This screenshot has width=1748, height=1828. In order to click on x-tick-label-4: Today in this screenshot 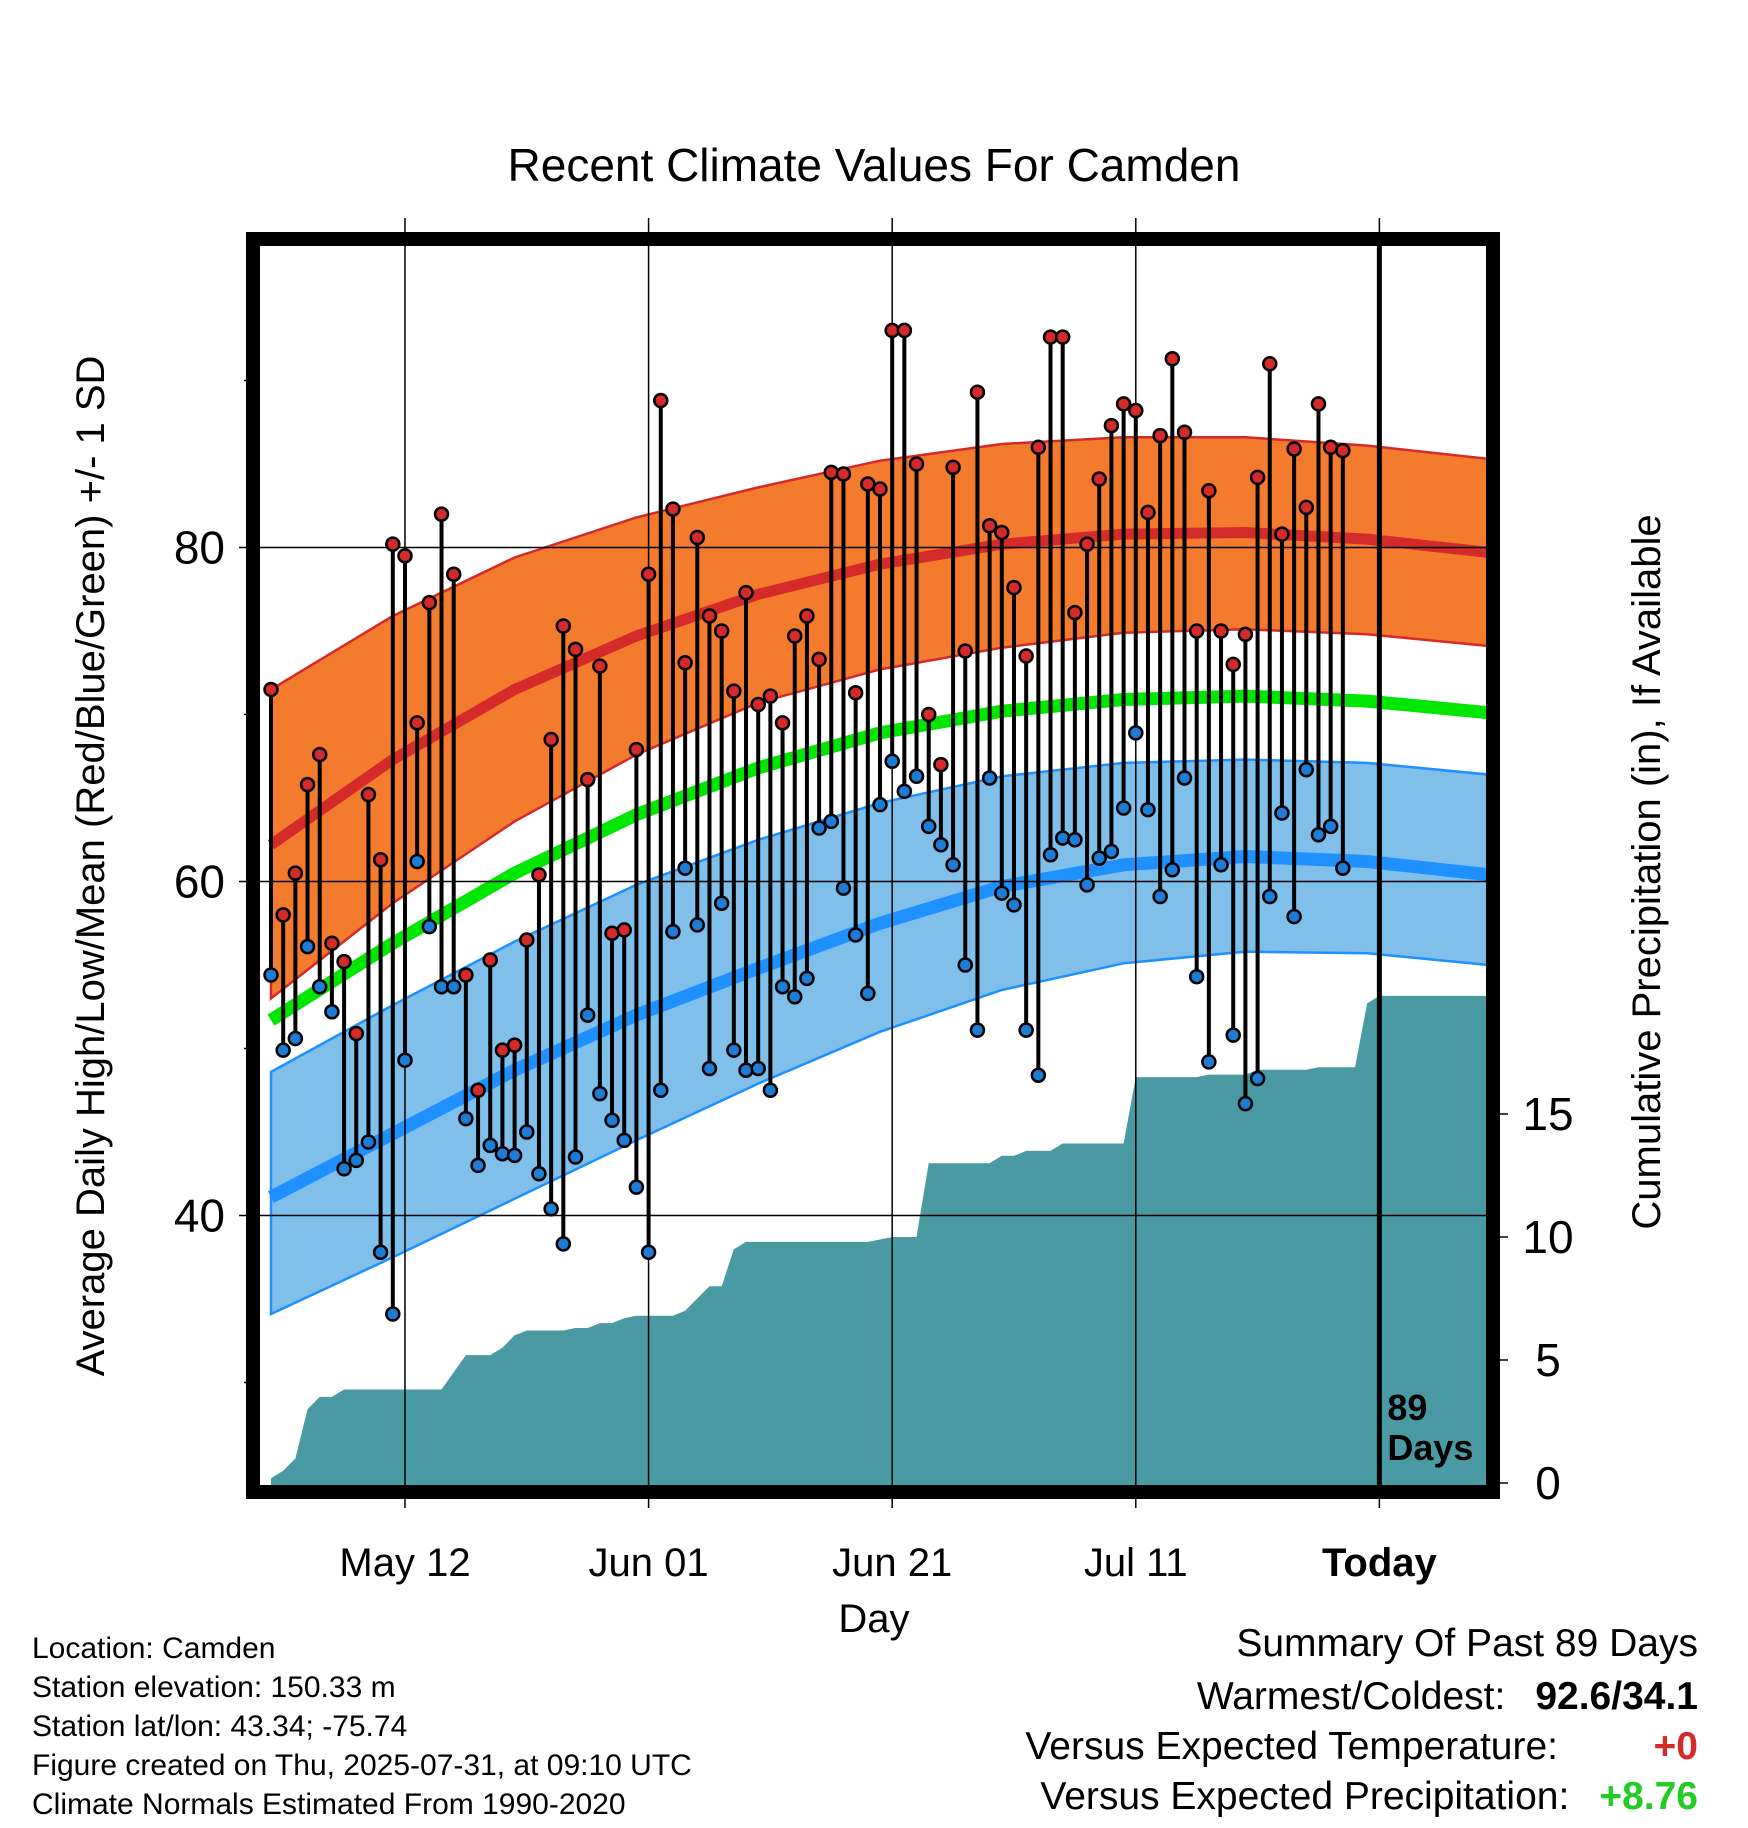, I will do `click(1380, 1563)`.